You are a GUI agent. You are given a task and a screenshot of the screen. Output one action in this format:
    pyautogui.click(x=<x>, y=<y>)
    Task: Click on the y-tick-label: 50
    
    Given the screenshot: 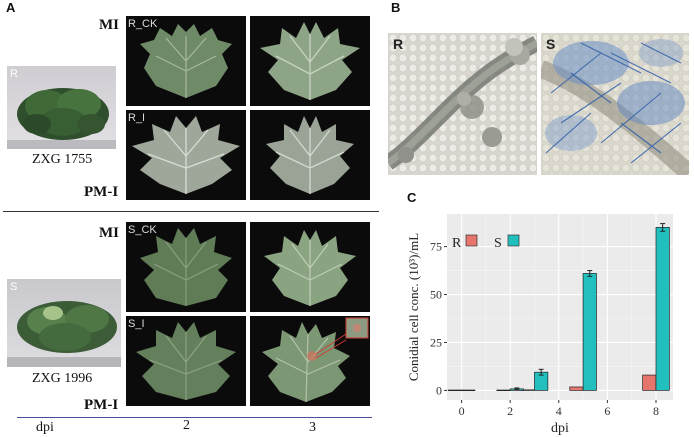 What is the action you would take?
    pyautogui.click(x=436, y=295)
    